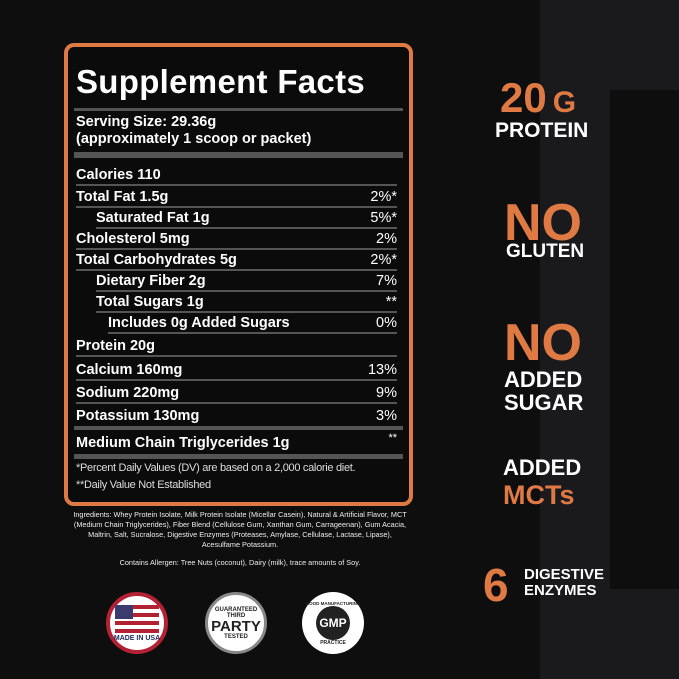 The width and height of the screenshot is (679, 679). Describe the element at coordinates (146, 122) in the screenshot. I see `serving-size: Serving Size: 29.36g` at that location.